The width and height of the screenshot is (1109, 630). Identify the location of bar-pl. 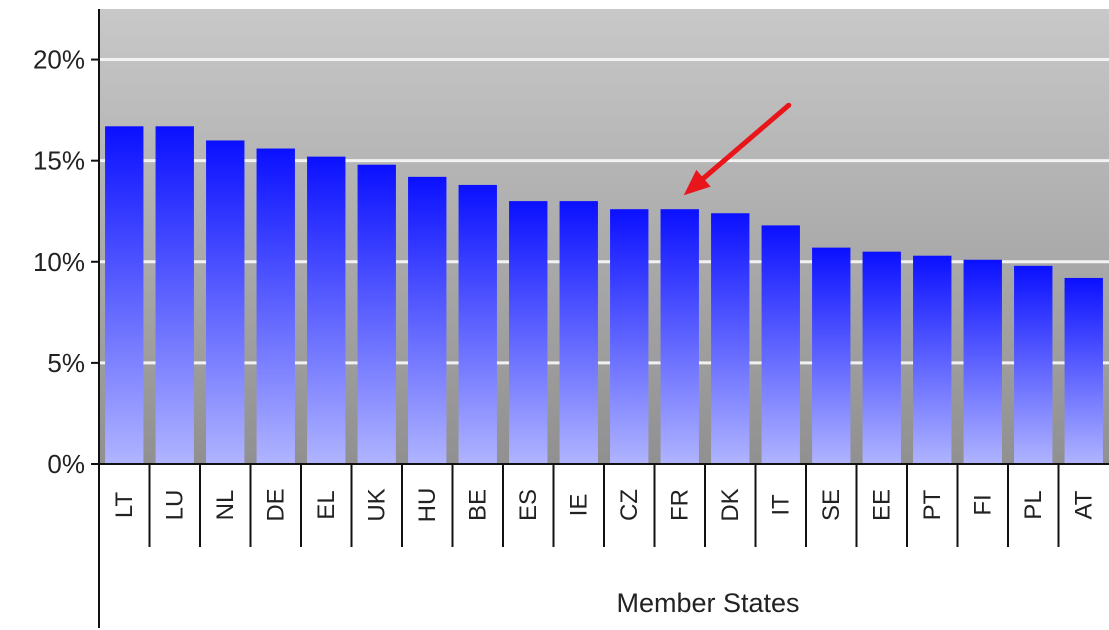
(1033, 364).